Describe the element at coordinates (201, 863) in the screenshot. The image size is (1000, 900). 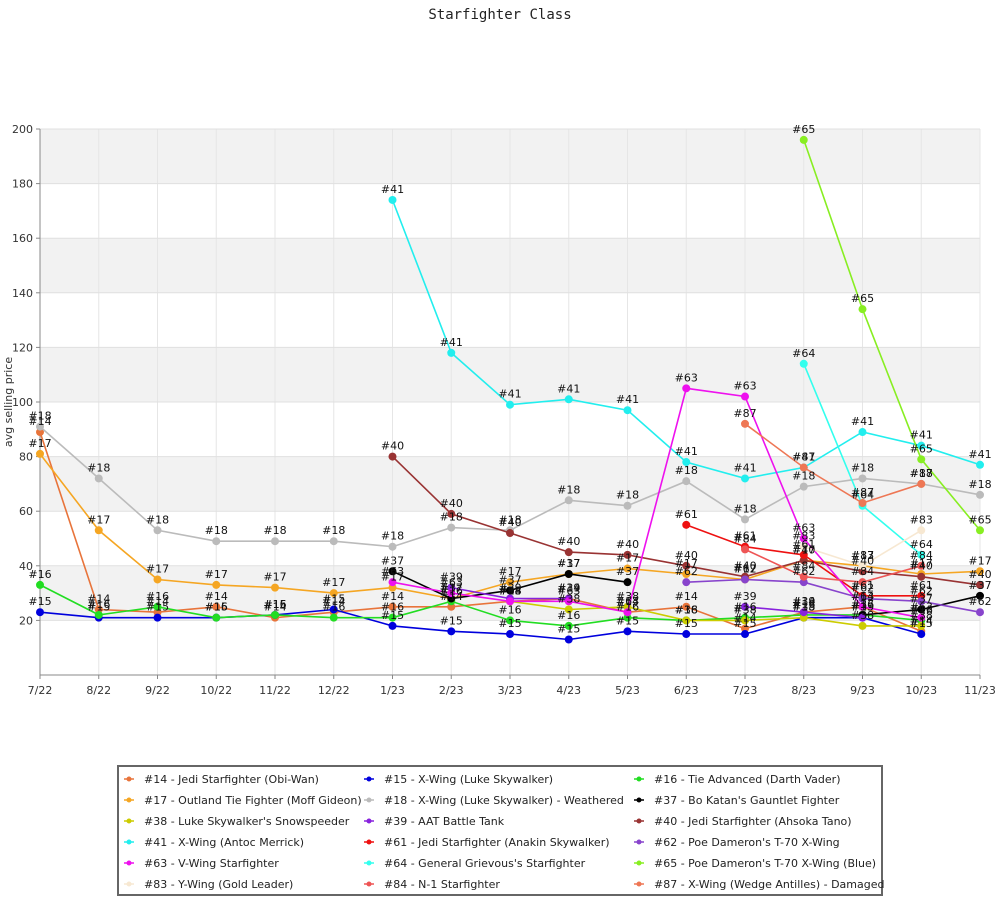
I see `legend-item: #63 - V-Wing Starfighter` at that location.